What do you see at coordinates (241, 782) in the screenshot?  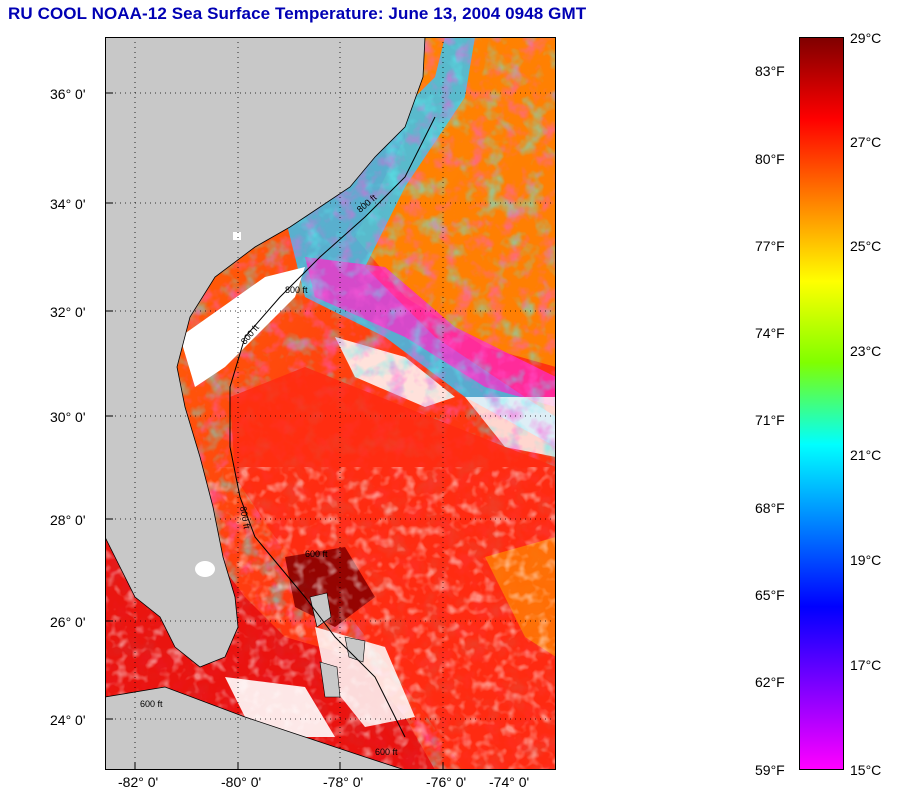 I see `lon-label: -80° 0'` at bounding box center [241, 782].